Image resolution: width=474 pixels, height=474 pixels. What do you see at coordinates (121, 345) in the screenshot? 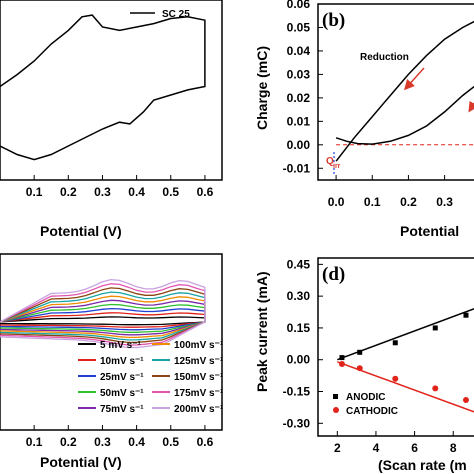
I see `panel-c-legend-label: 5 mV s⁻¹` at bounding box center [121, 345].